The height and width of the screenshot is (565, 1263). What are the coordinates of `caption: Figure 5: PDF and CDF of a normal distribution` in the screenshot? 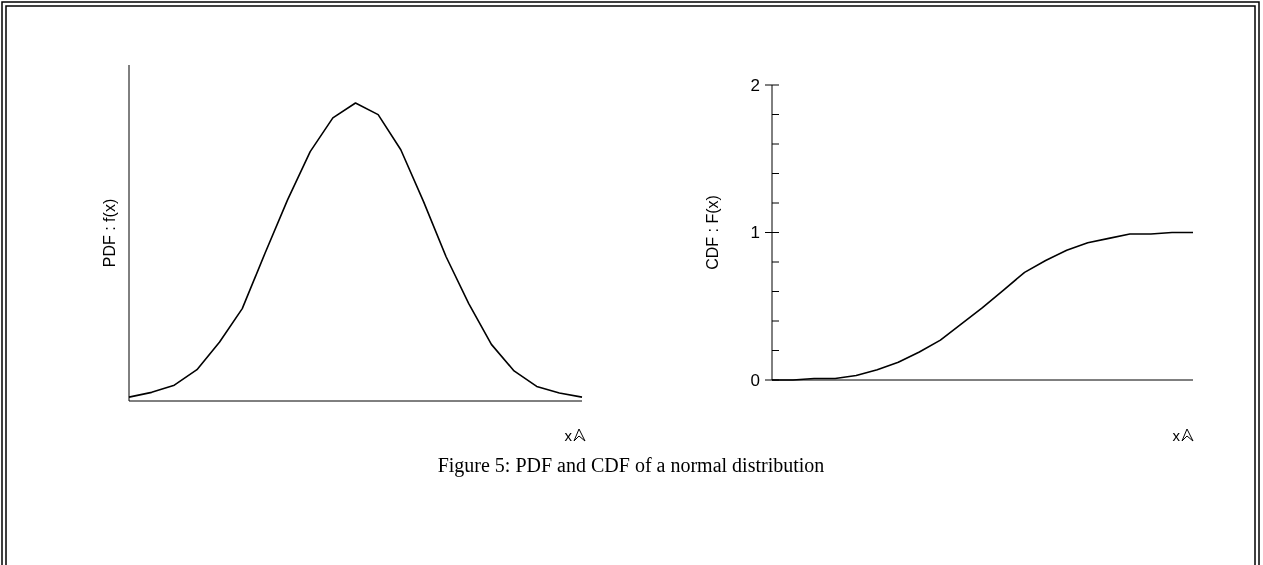 It's located at (631, 465).